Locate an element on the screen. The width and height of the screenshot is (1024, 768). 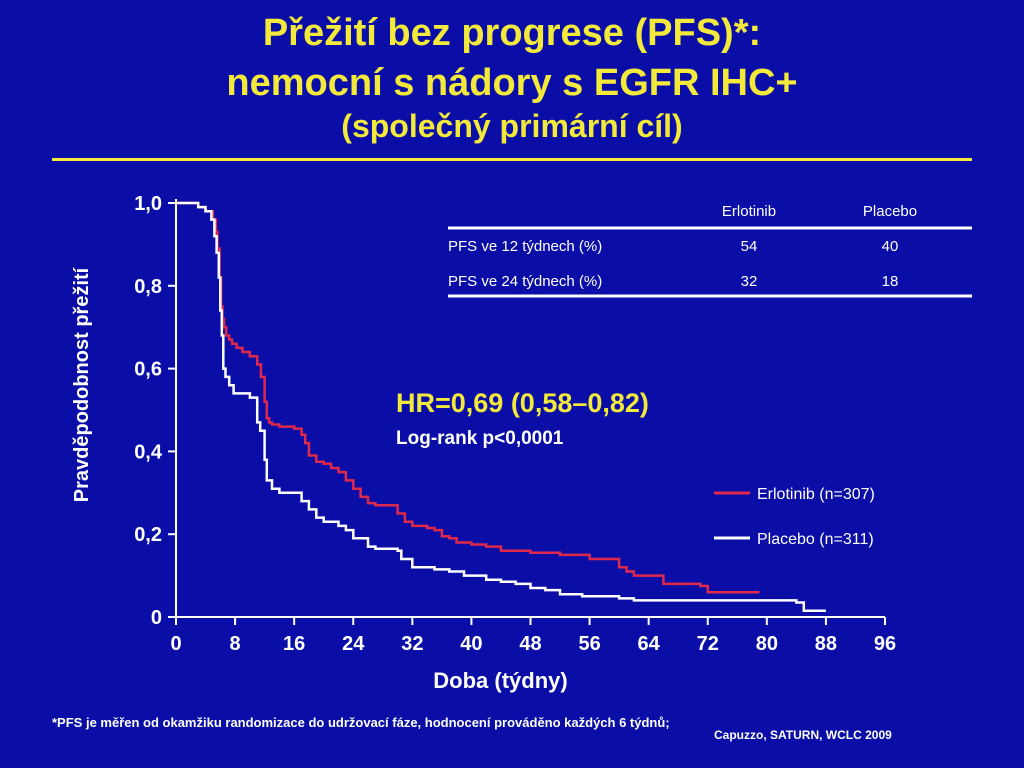
x-tick-label: 56 is located at coordinates (589, 644).